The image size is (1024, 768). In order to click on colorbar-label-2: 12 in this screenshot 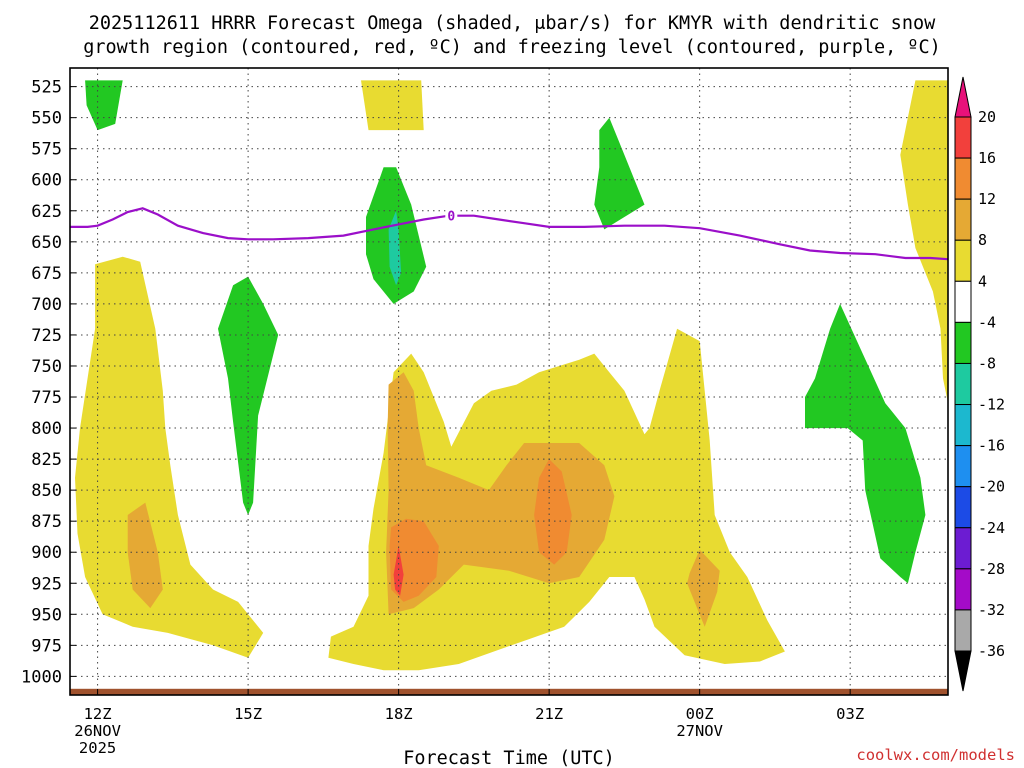, I will do `click(987, 199)`.